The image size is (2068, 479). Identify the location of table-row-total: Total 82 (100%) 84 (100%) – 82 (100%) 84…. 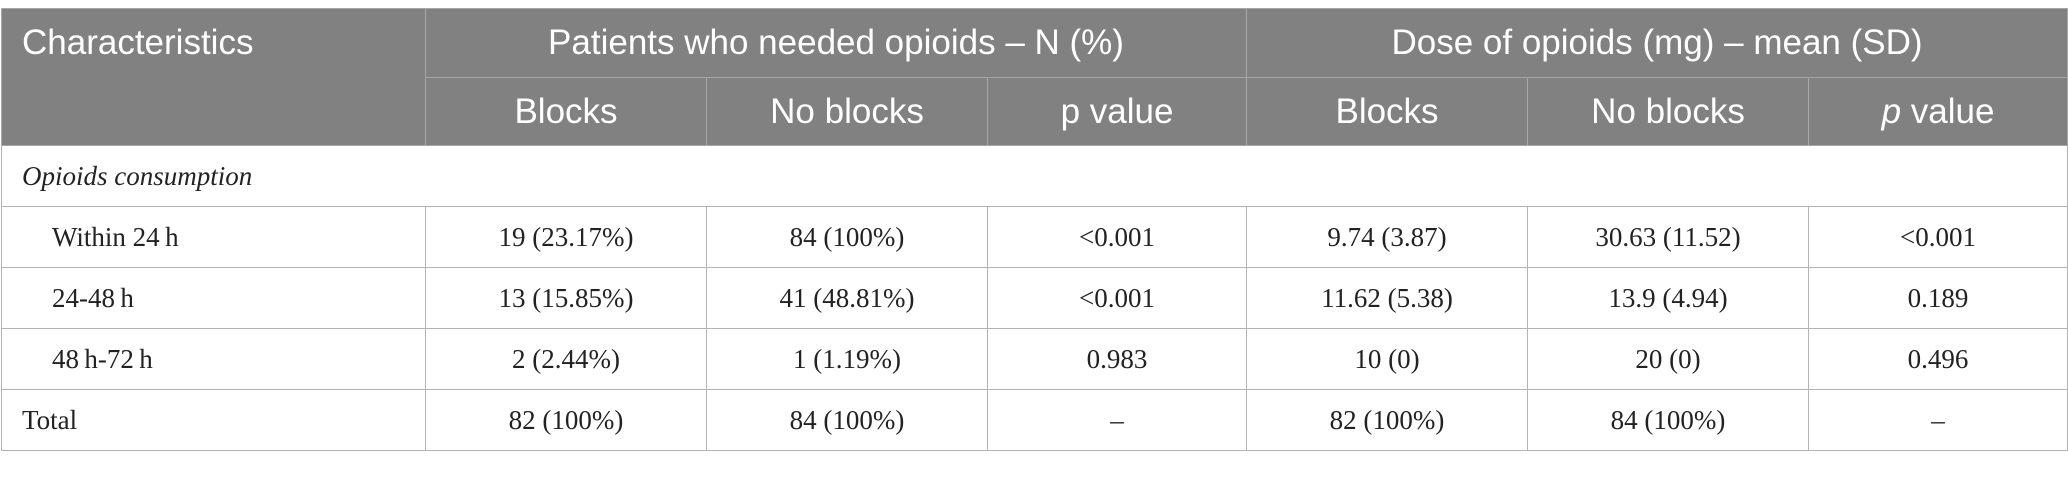
(1034, 420).